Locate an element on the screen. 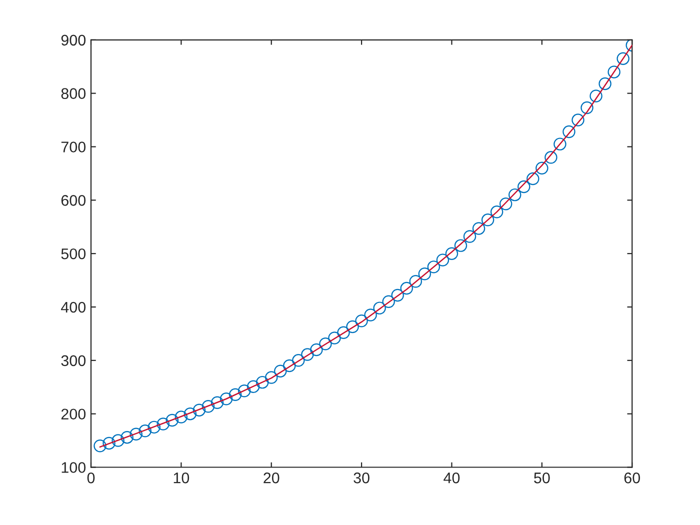 The image size is (700, 525). y-tick-label: 500 is located at coordinates (73, 254).